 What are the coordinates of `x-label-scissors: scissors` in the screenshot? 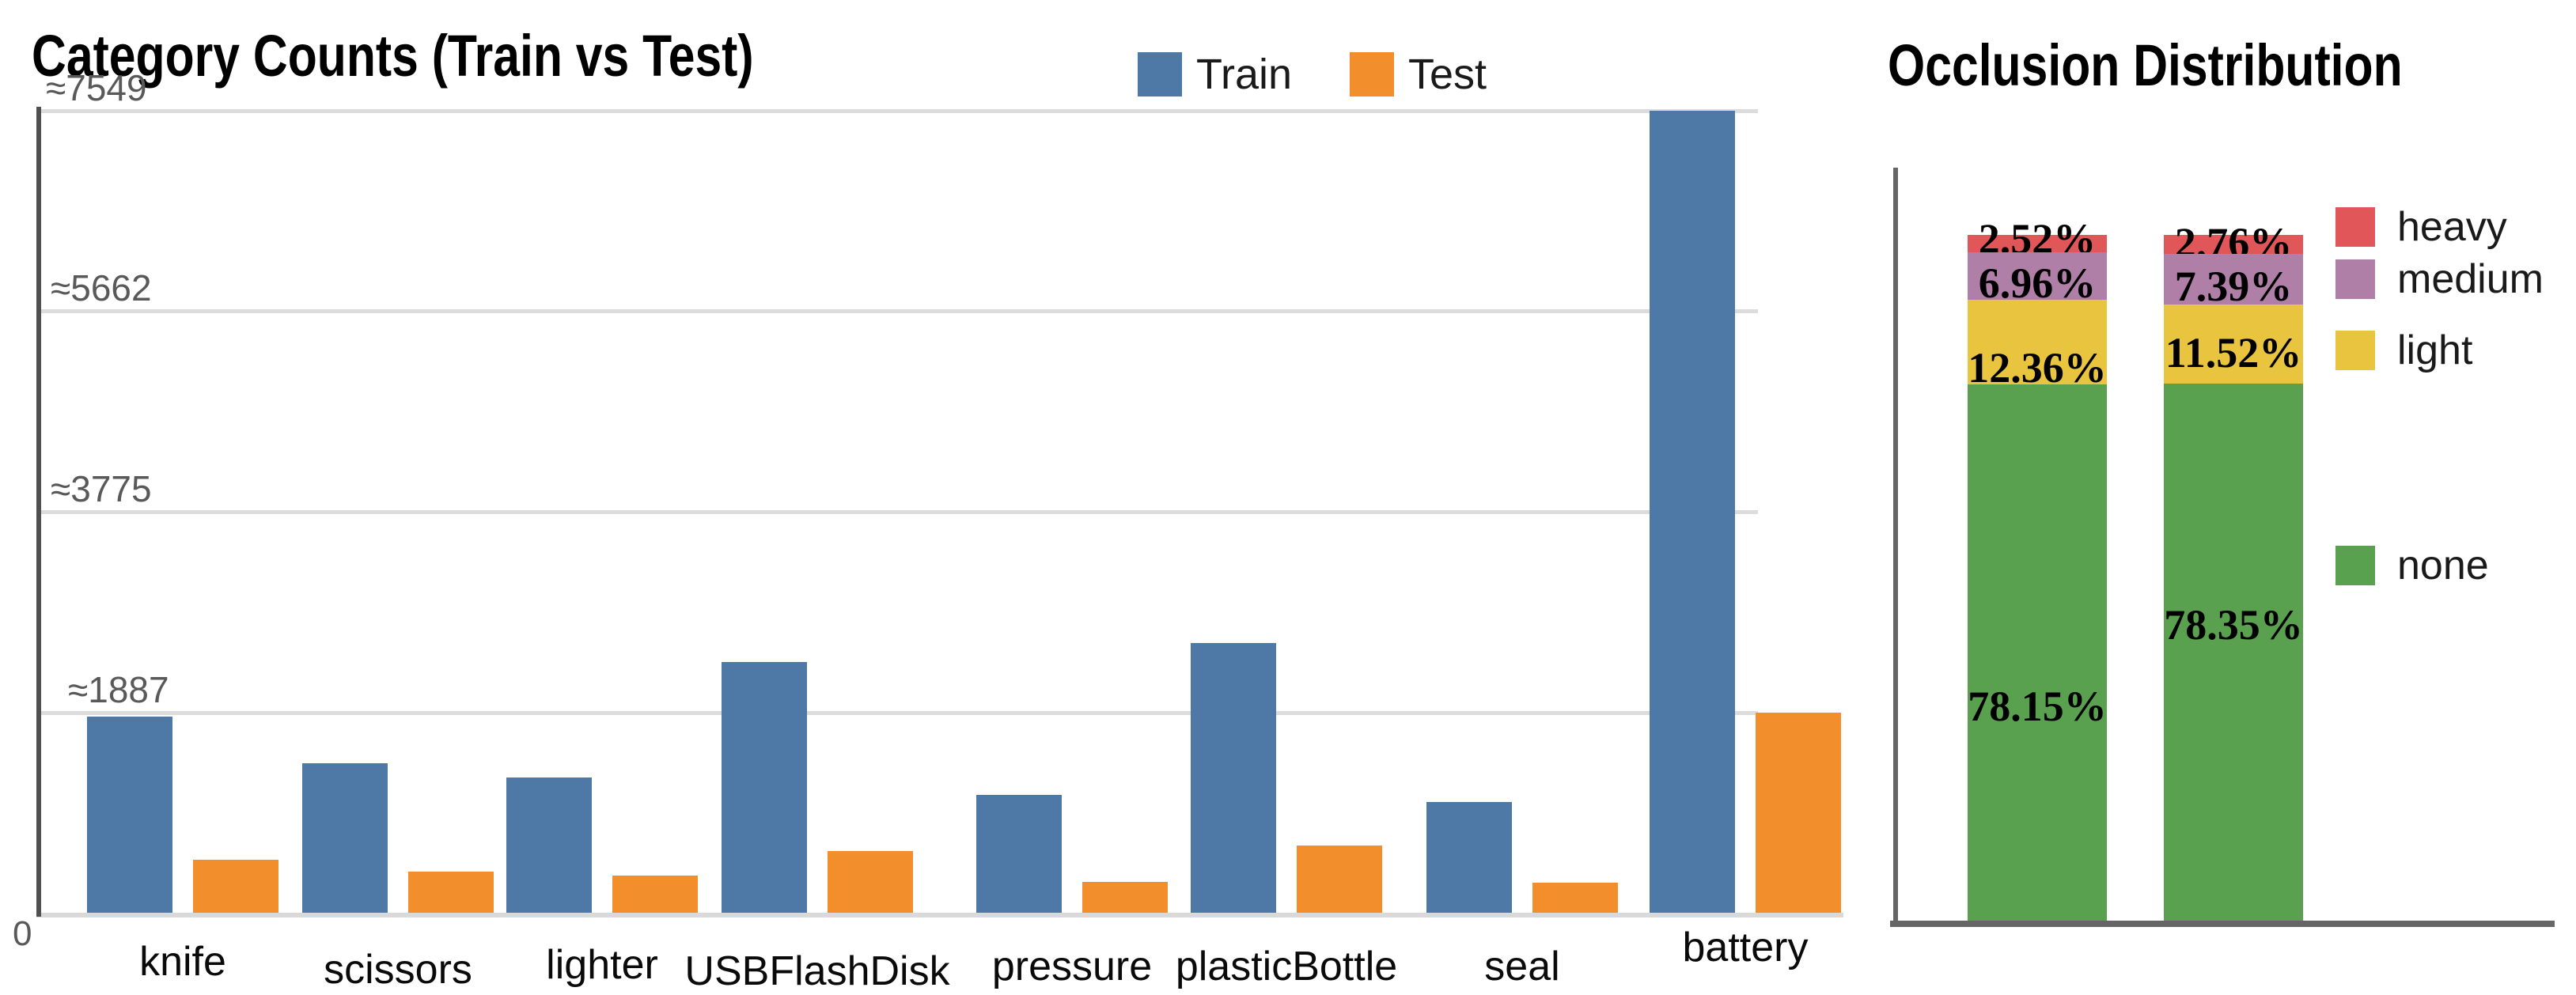 It's located at (398, 970).